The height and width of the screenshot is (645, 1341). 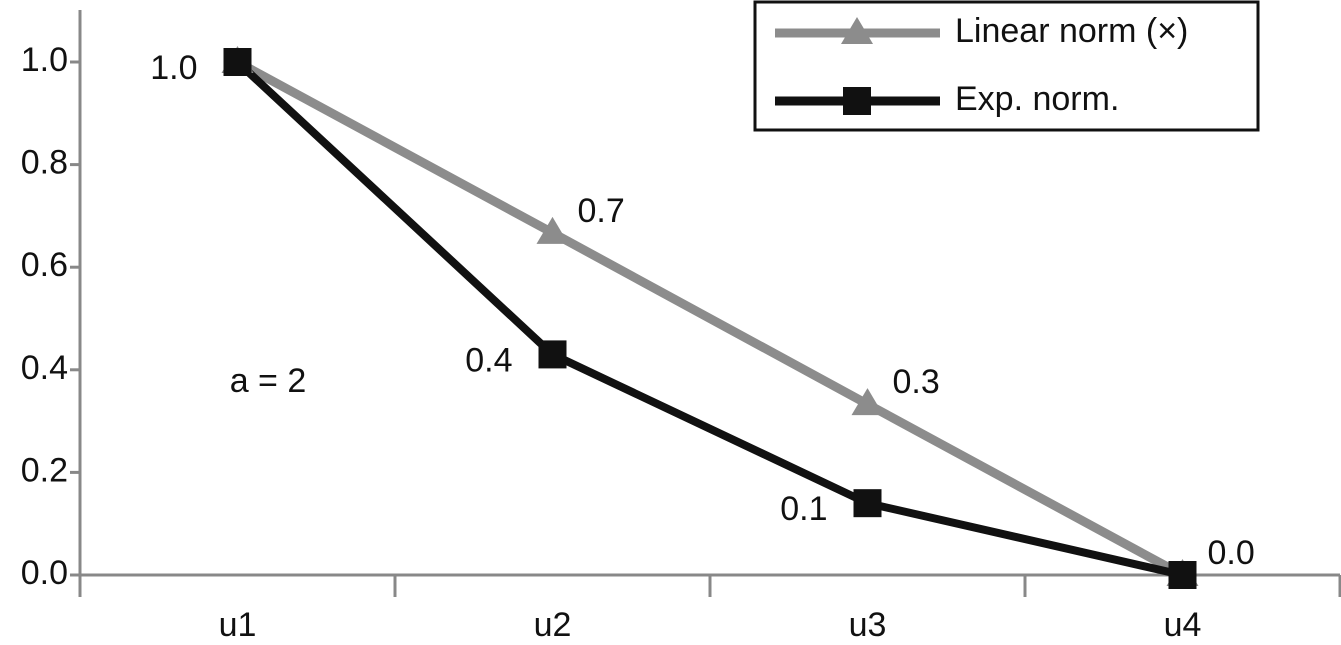 I want to click on legend-label: Exp. norm., so click(x=1037, y=99).